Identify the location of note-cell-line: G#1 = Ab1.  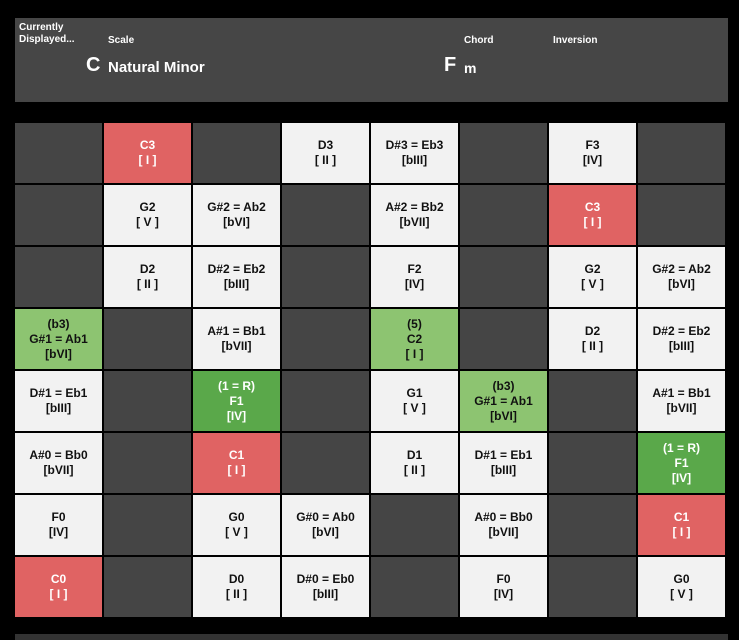
(58, 338).